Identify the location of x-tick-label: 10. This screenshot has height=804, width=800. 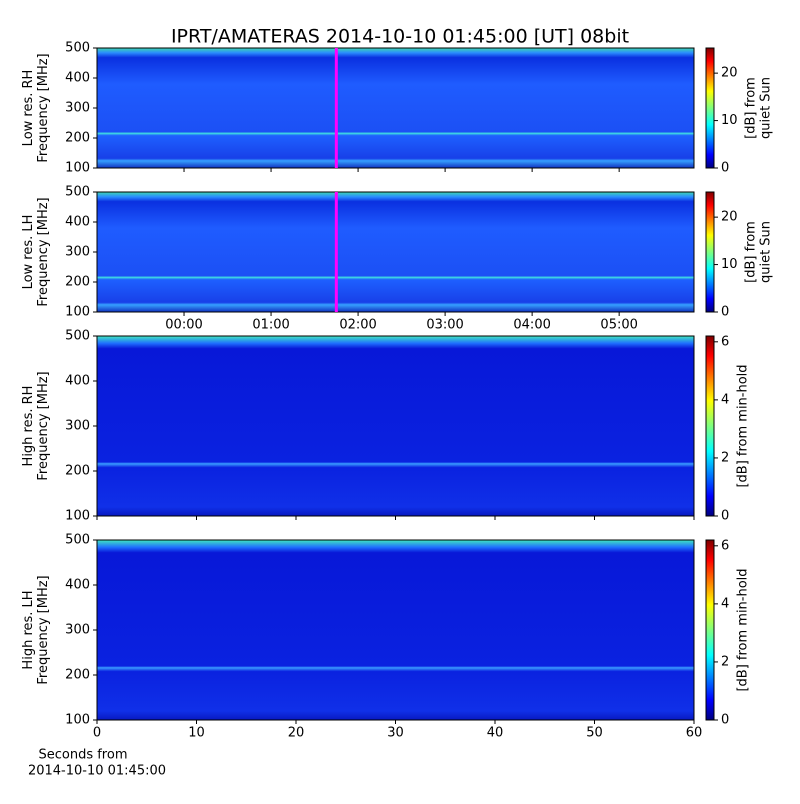
(196, 733).